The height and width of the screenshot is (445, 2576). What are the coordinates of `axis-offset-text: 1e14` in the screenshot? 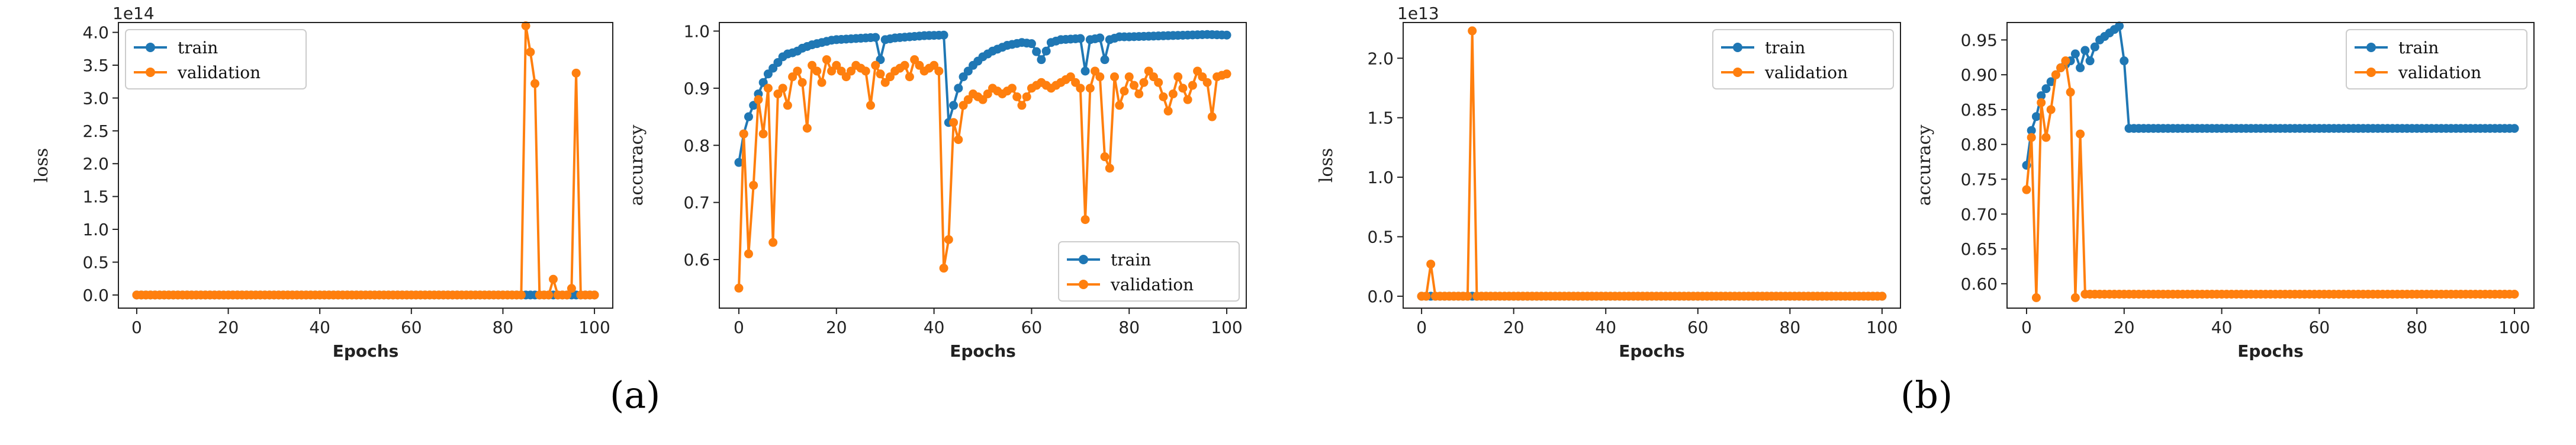 It's located at (133, 13).